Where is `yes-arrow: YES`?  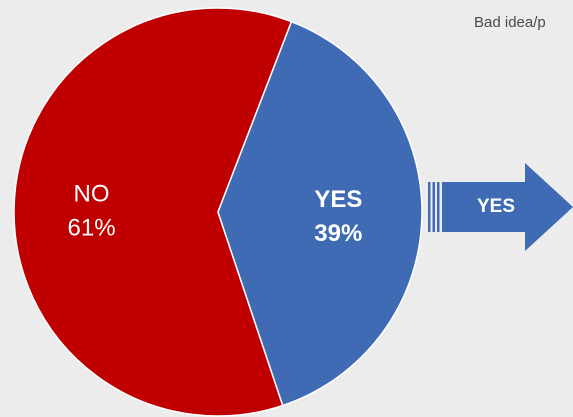 yes-arrow: YES is located at coordinates (500, 207).